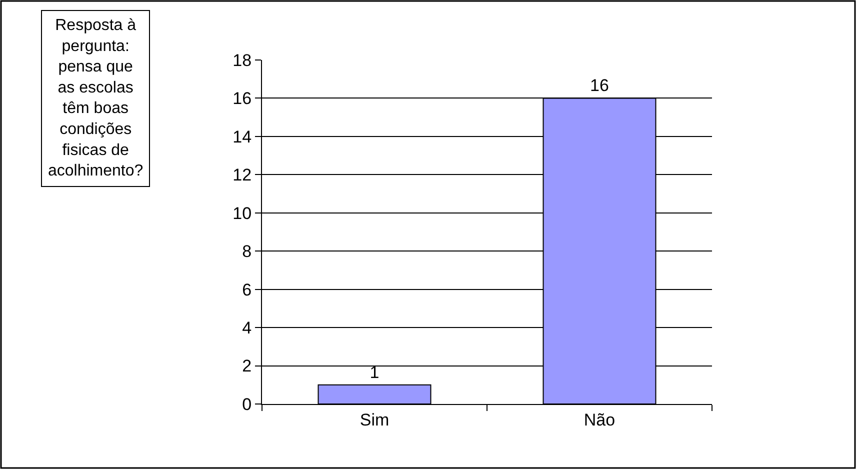 The height and width of the screenshot is (470, 857). What do you see at coordinates (599, 86) in the screenshot?
I see `data-label: 16` at bounding box center [599, 86].